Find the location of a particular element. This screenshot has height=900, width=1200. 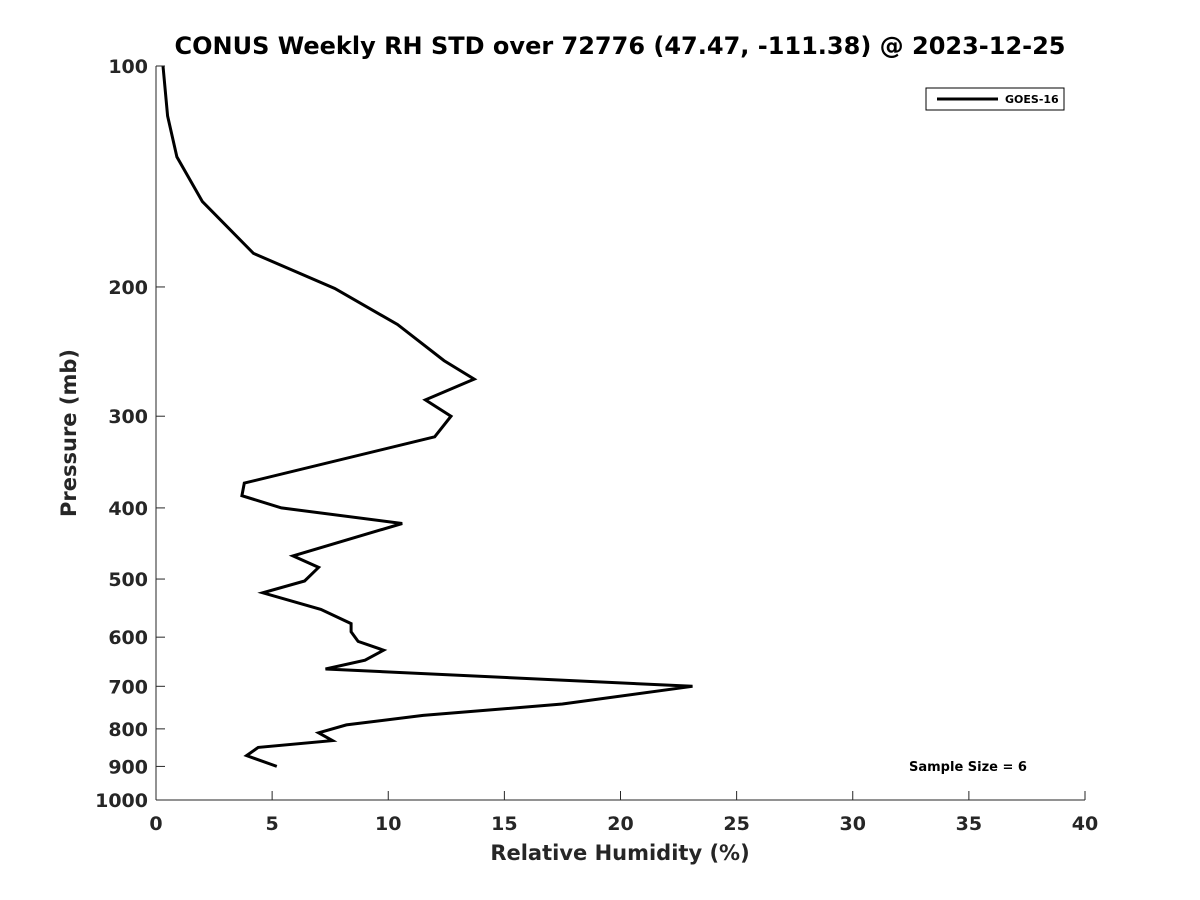

y-tick-label: 700 is located at coordinates (128, 687).